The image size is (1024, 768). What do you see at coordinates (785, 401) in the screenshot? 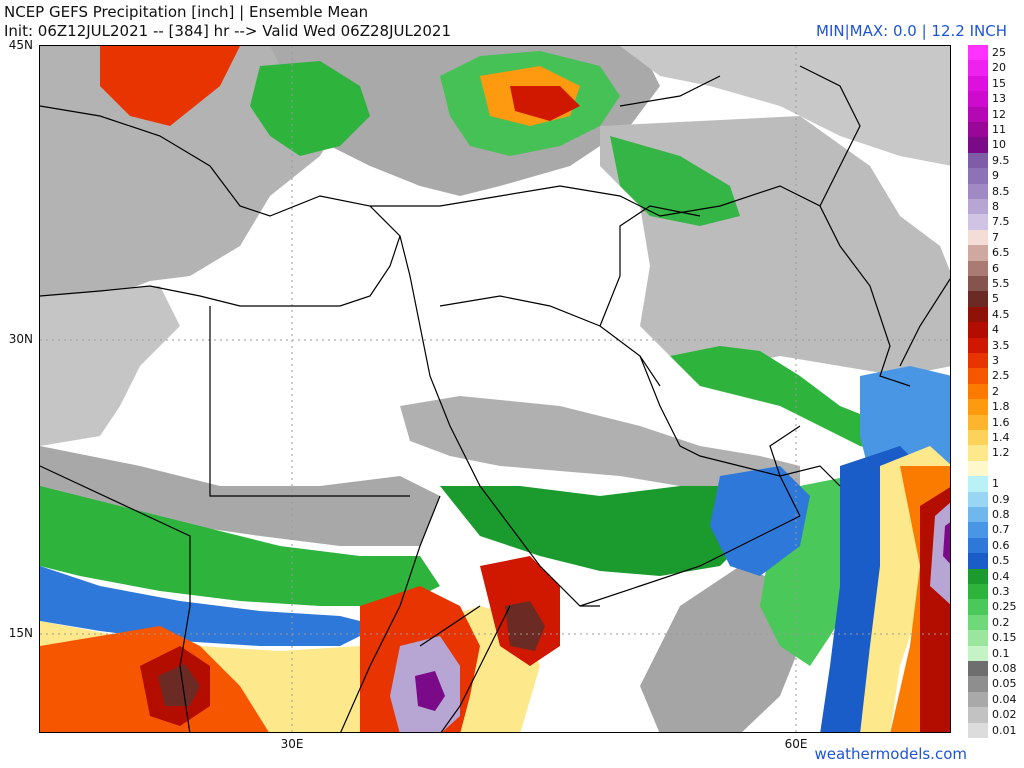
I see `green-band-zagros` at bounding box center [785, 401].